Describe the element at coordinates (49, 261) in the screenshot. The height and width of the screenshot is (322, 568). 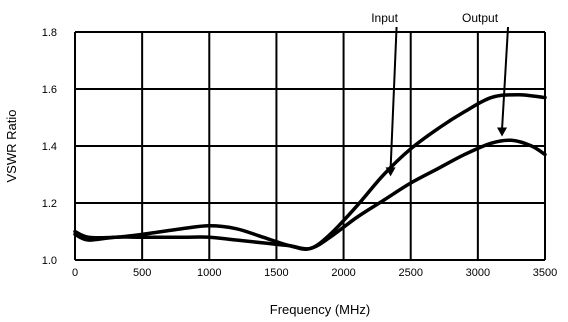
I see `y-tick-label: 1.0` at that location.